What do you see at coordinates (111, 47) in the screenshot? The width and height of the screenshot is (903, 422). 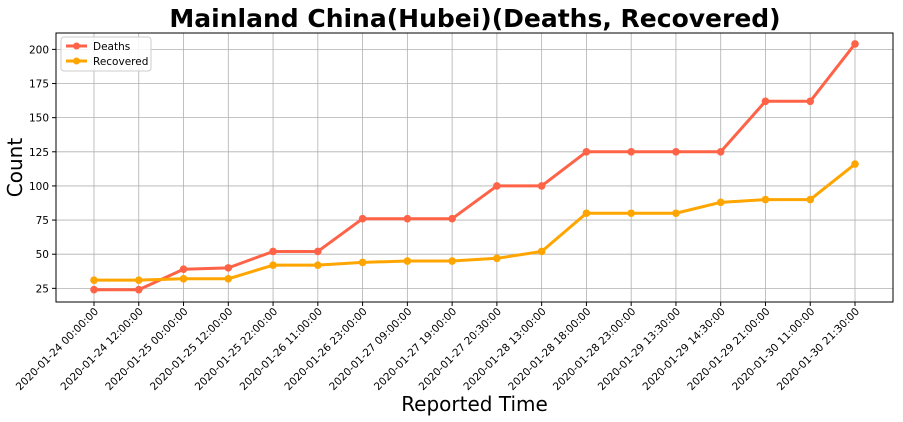 I see `legend-label: Deaths` at bounding box center [111, 47].